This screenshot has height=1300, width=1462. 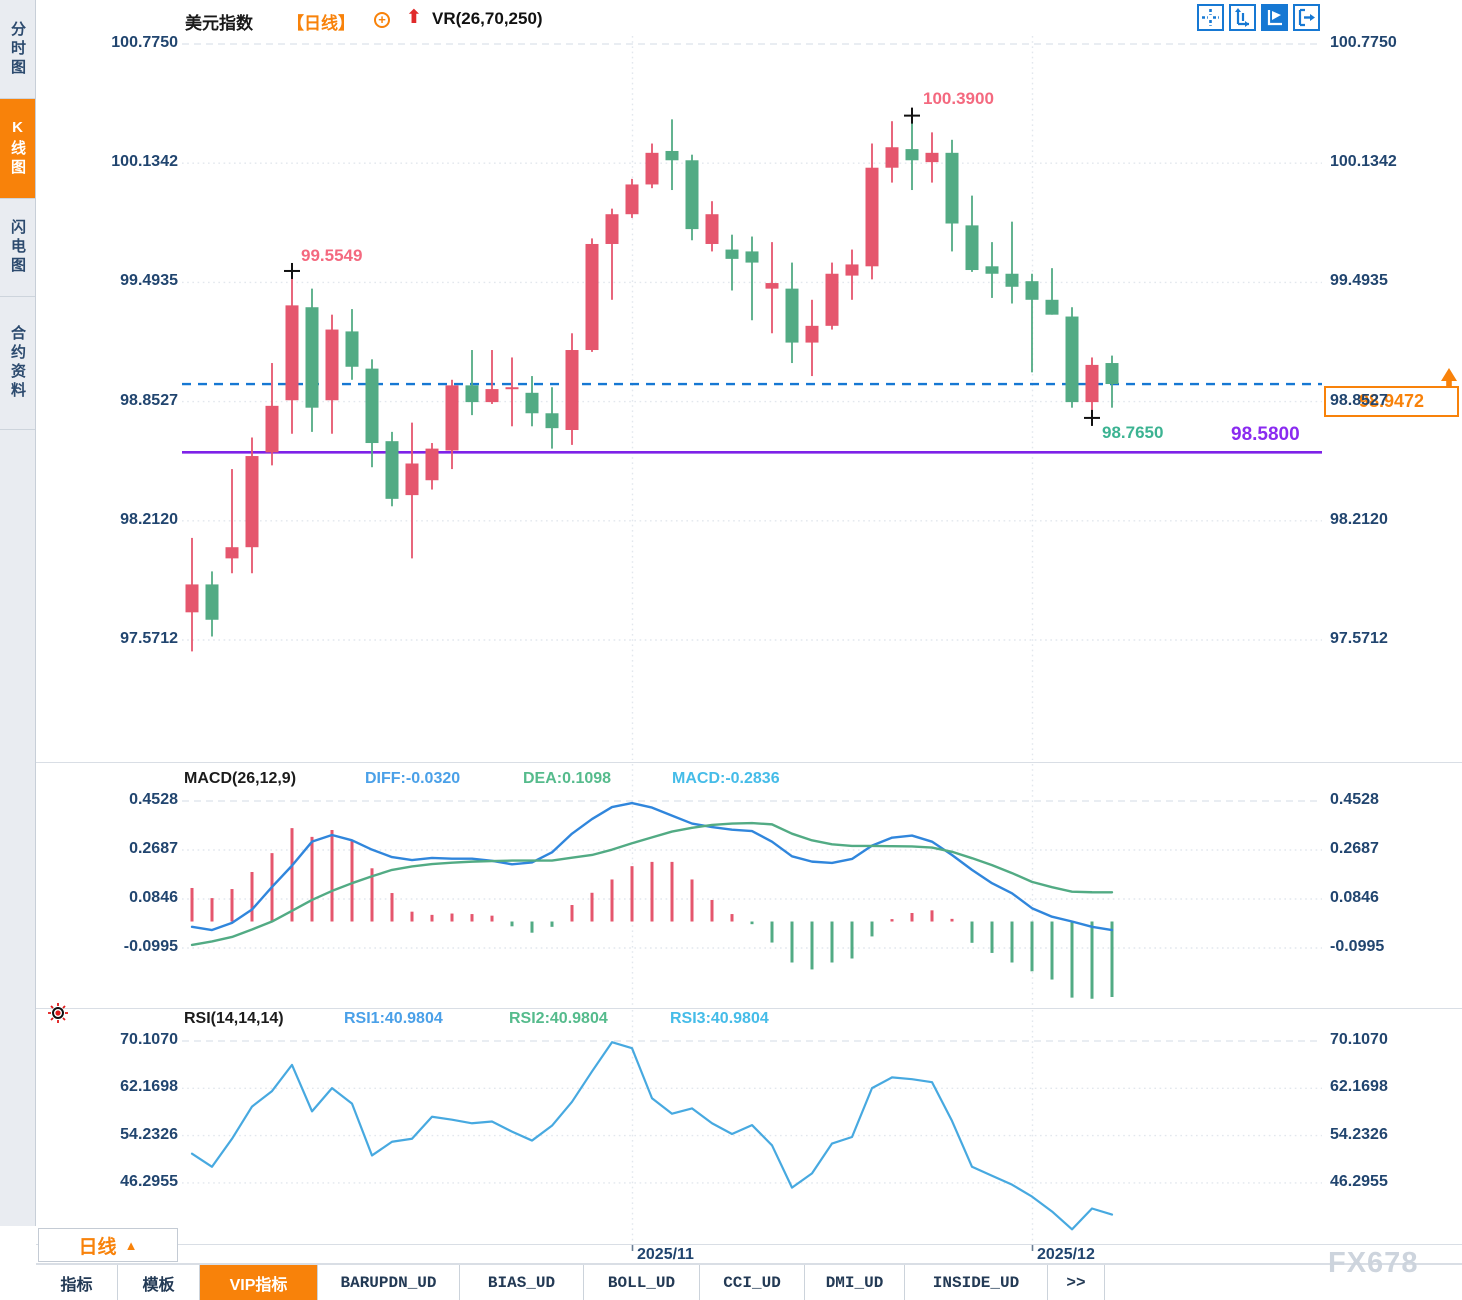 I want to click on up-arrow-icon: ⬆, so click(x=414, y=17).